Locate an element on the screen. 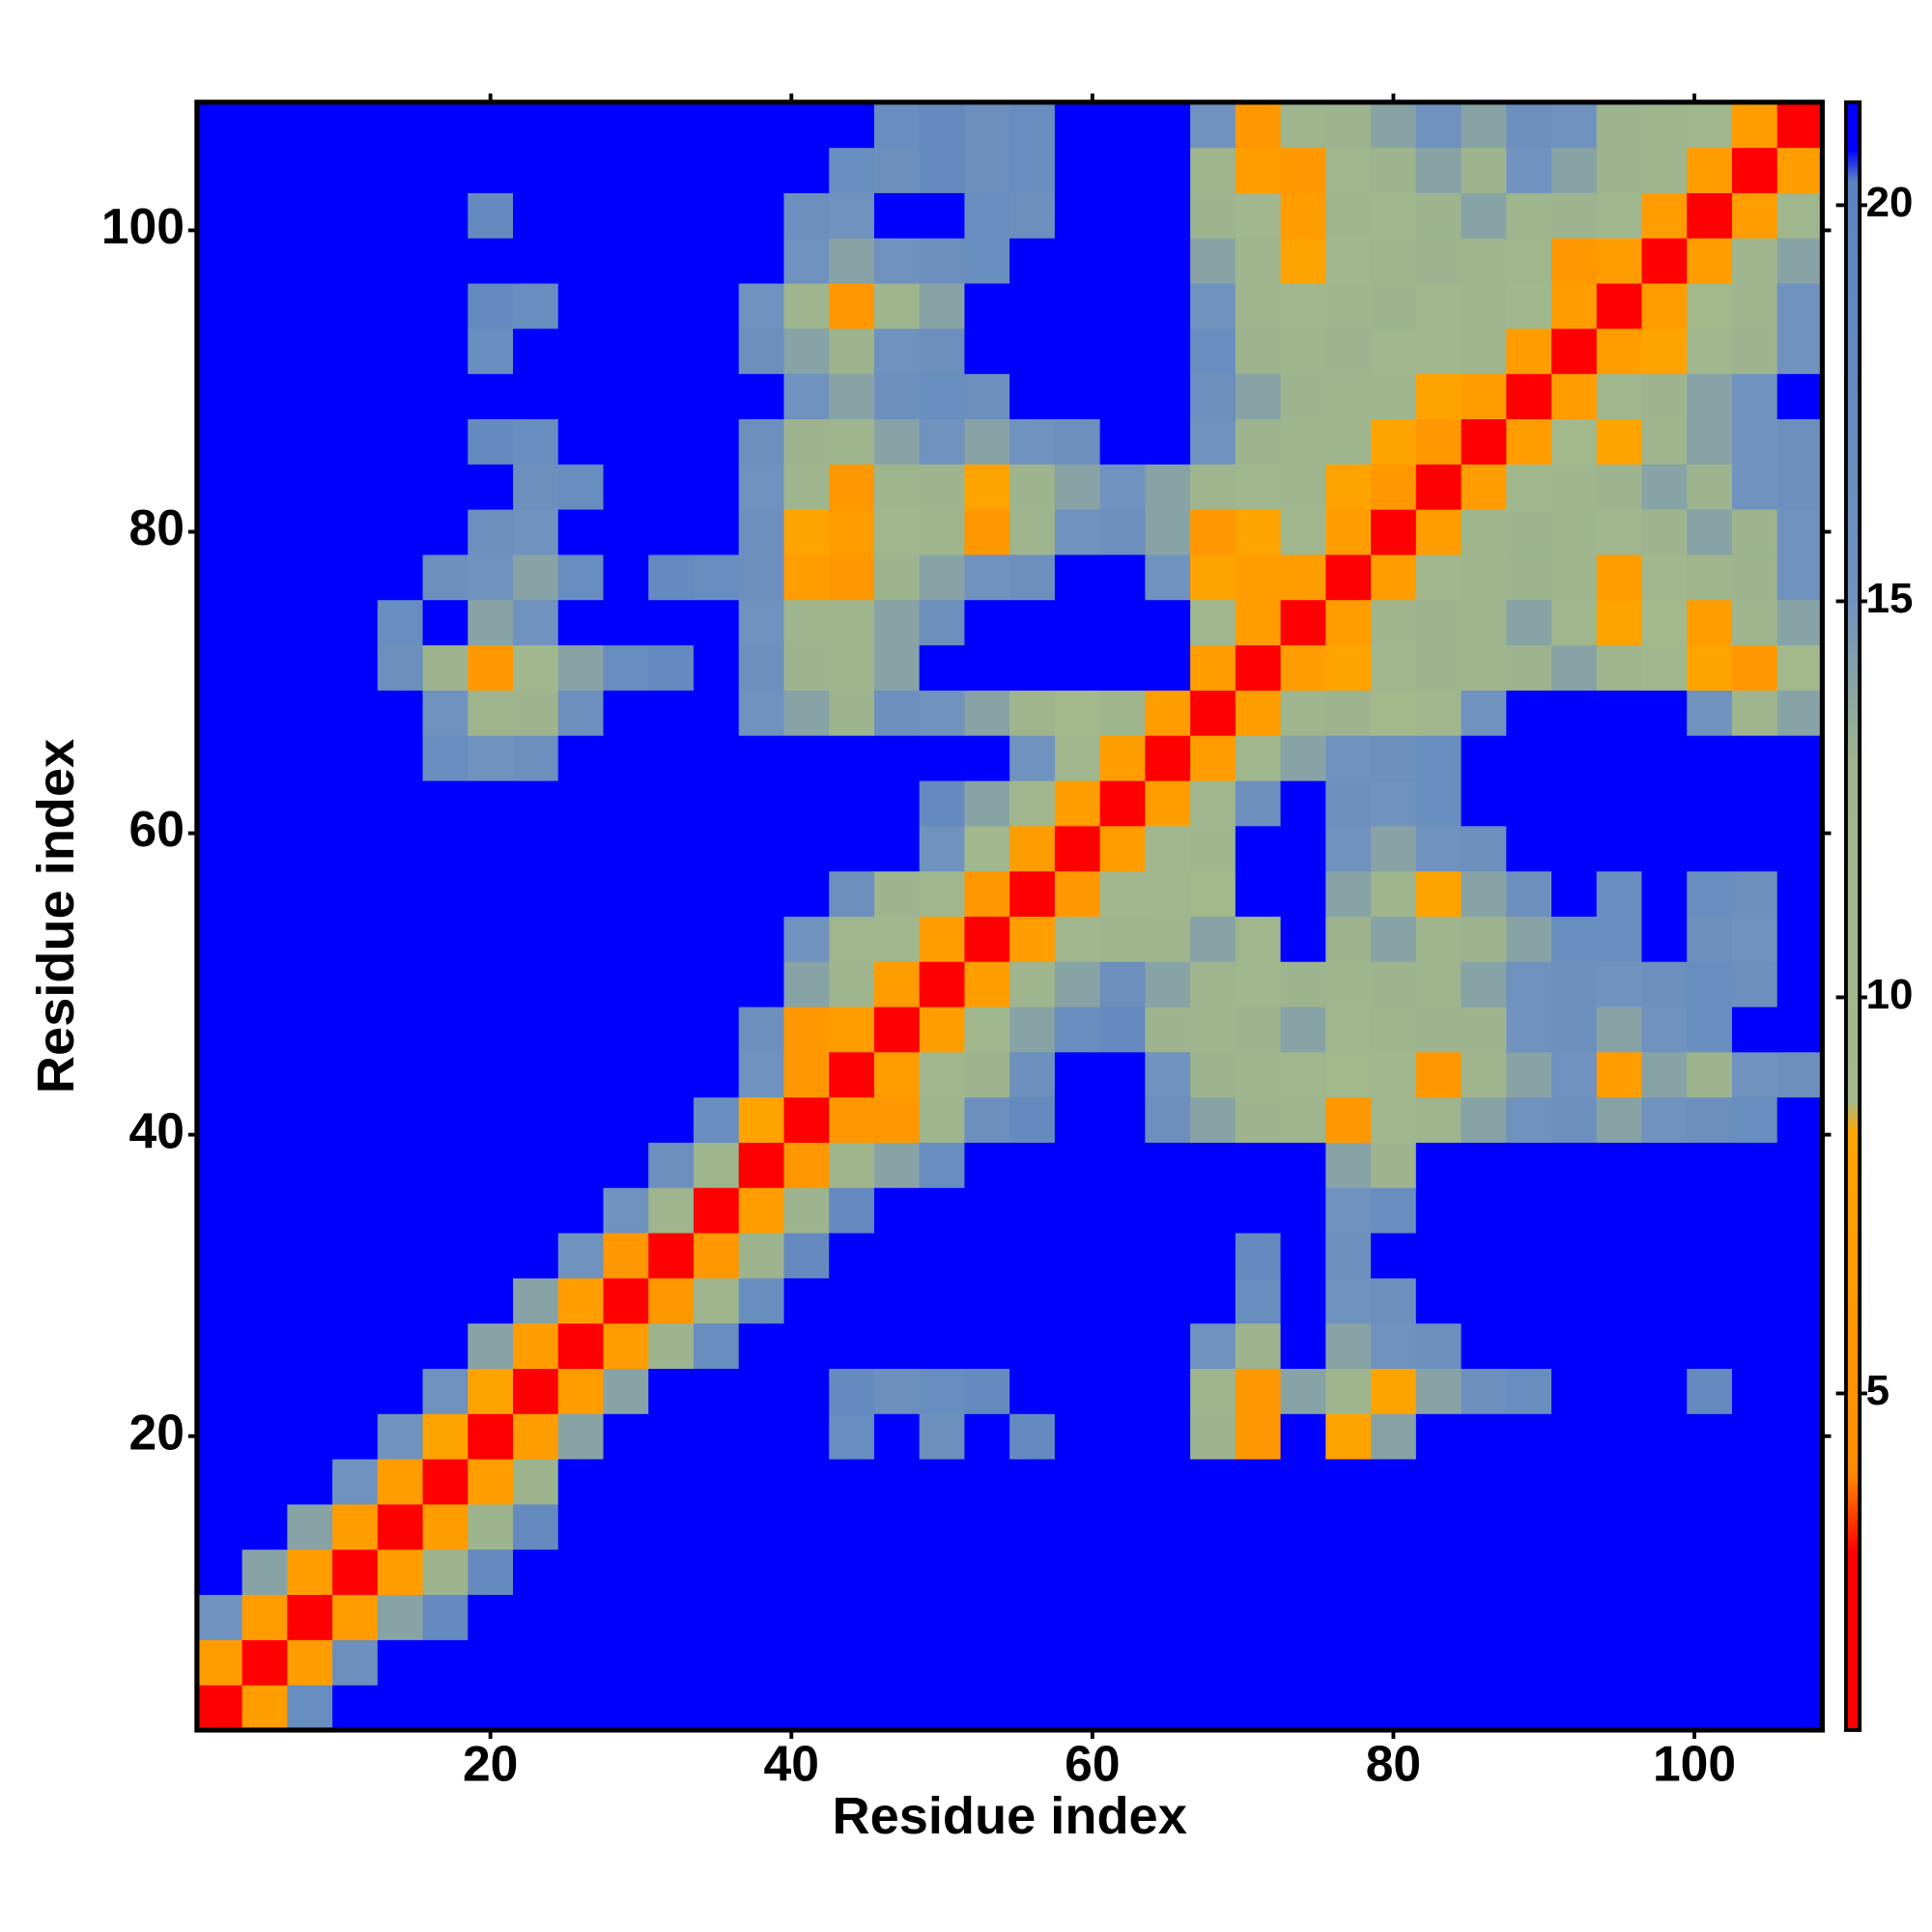 This screenshot has width=1932, height=1932. colorbar is located at coordinates (1853, 915).